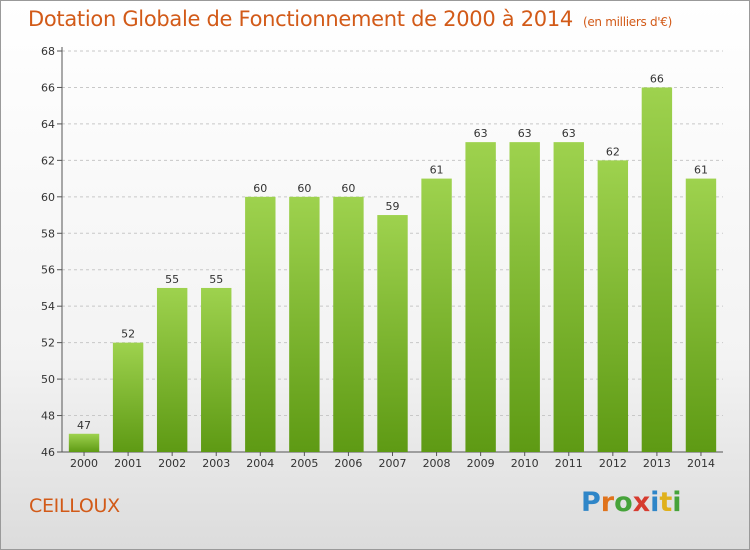 This screenshot has width=750, height=550. What do you see at coordinates (48, 379) in the screenshot?
I see `y-tick-label: 50` at bounding box center [48, 379].